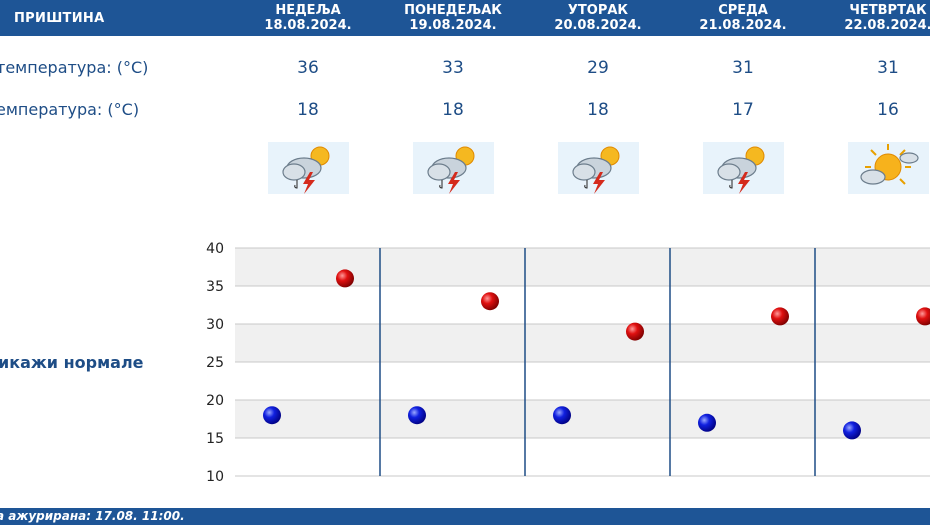 This screenshot has width=930, height=525. Describe the element at coordinates (453, 68) in the screenshot. I see `max-temp-value: 33` at that location.